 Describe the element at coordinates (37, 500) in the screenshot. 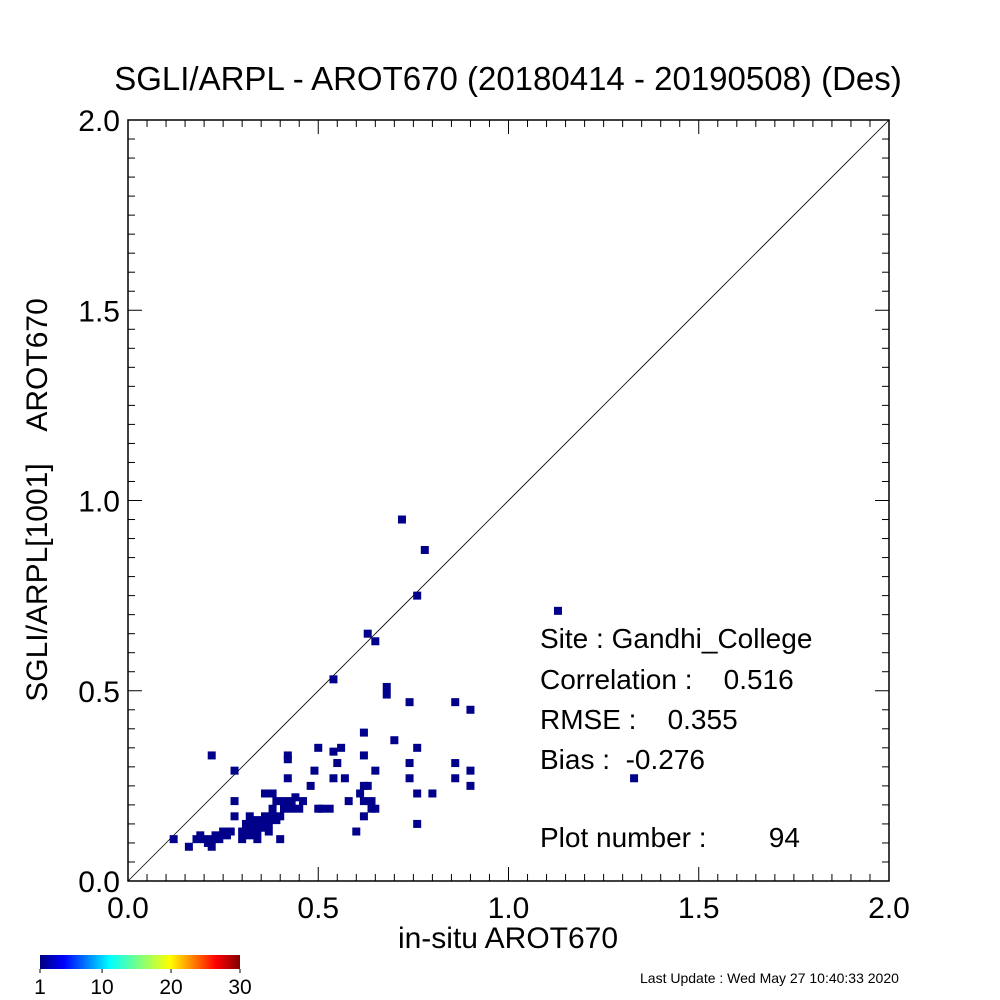

I see `y-axis-label: SGLI/ARPL[1001] AROT670` at that location.